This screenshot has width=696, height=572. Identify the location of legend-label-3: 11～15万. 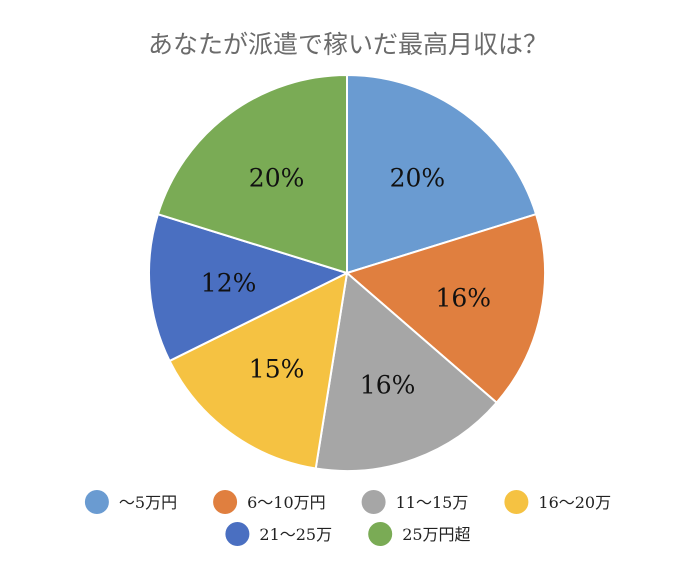
(432, 502).